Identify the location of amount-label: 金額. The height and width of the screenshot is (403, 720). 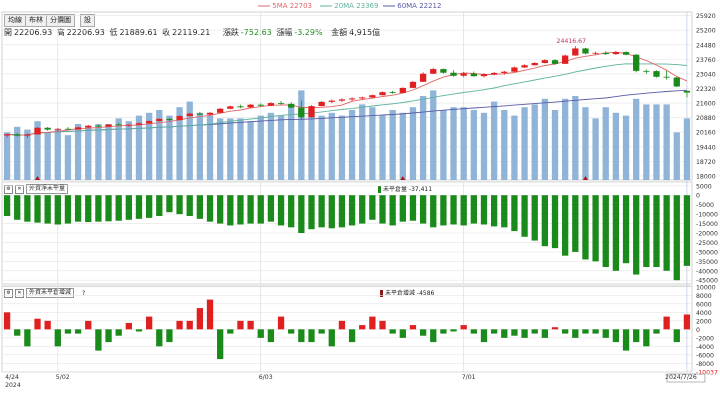
(339, 32).